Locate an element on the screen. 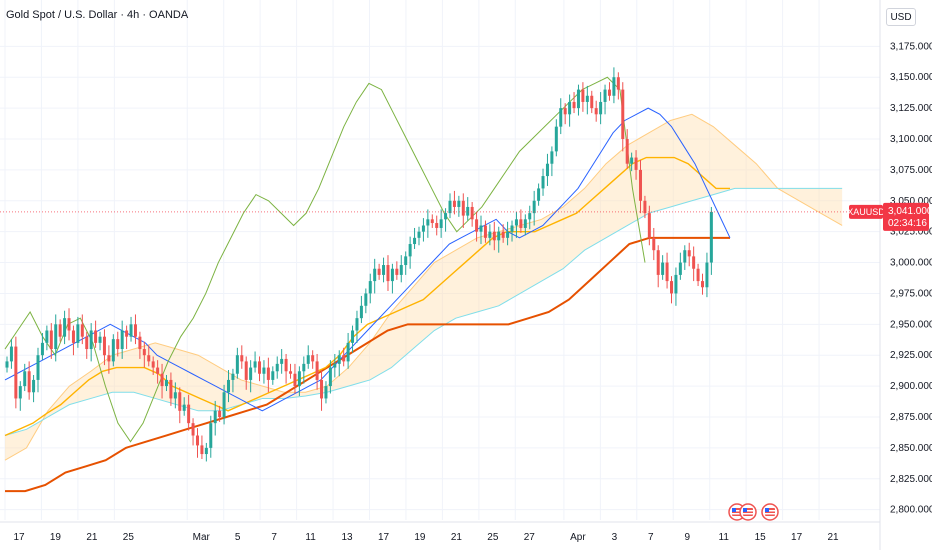 The image size is (932, 550). x-tick-label: 9 is located at coordinates (687, 537).